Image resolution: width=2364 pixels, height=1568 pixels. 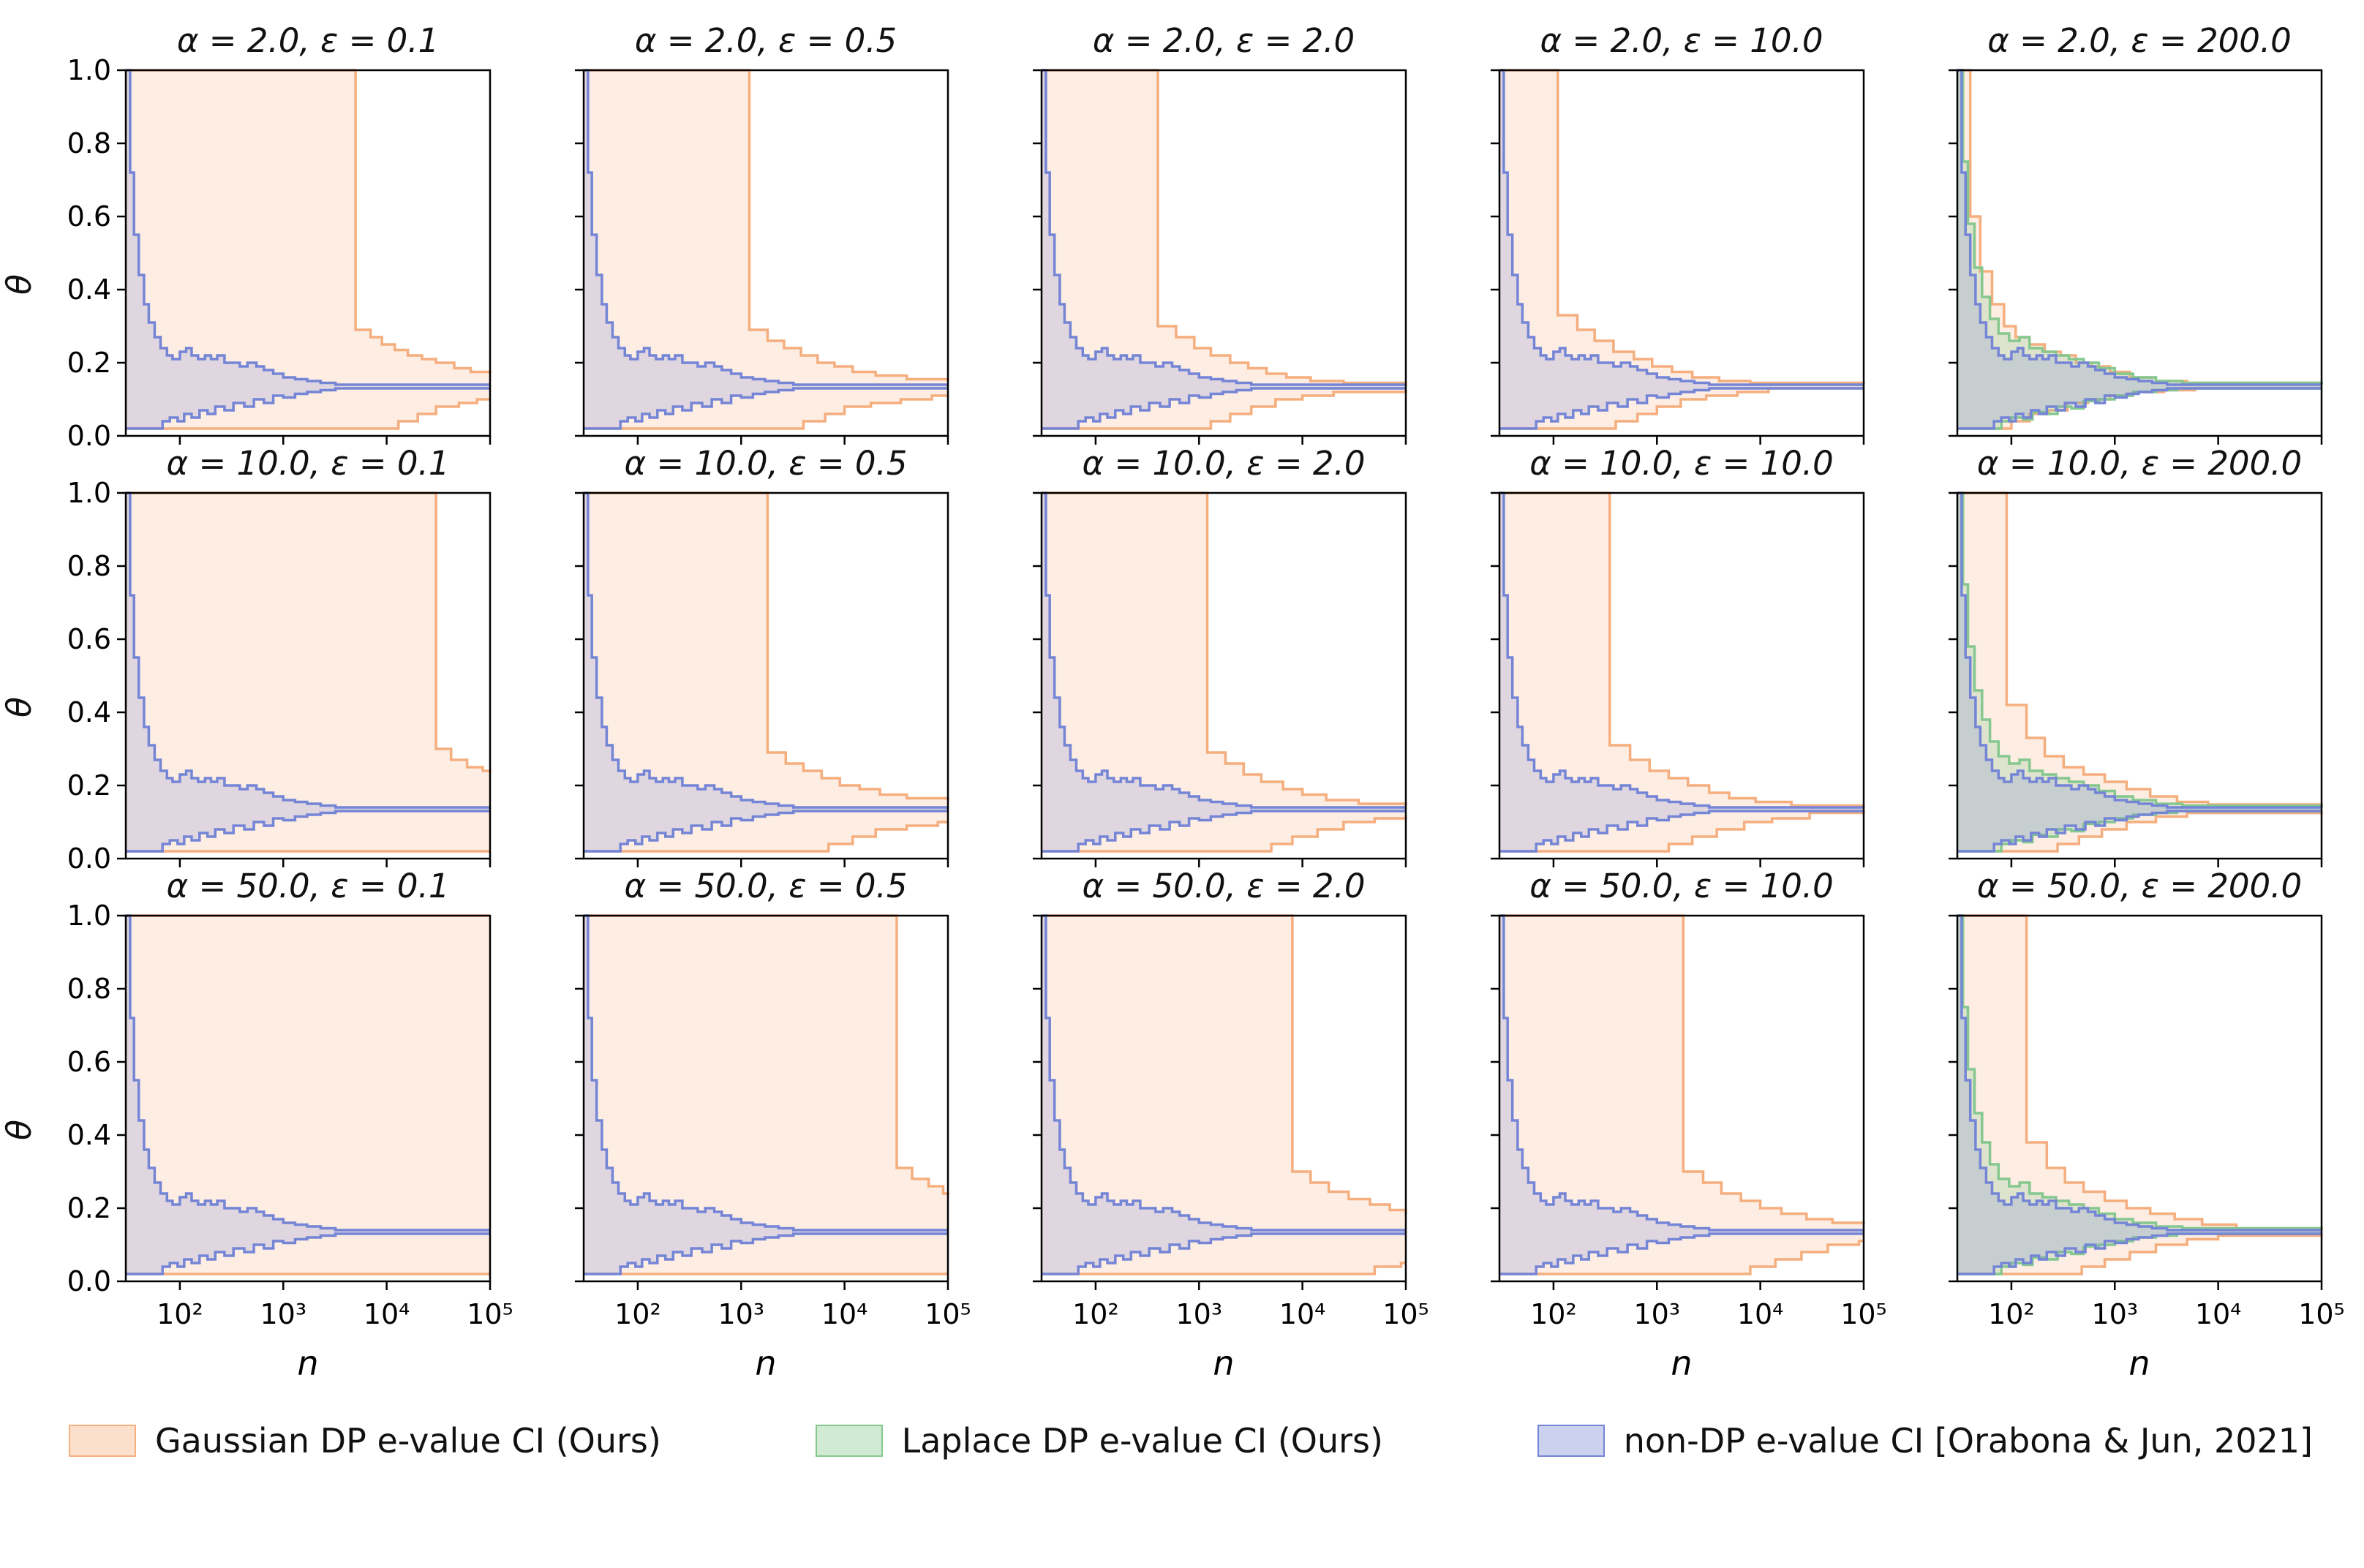 I want to click on laplace-upper-bound-line, so click(x=2140, y=1072).